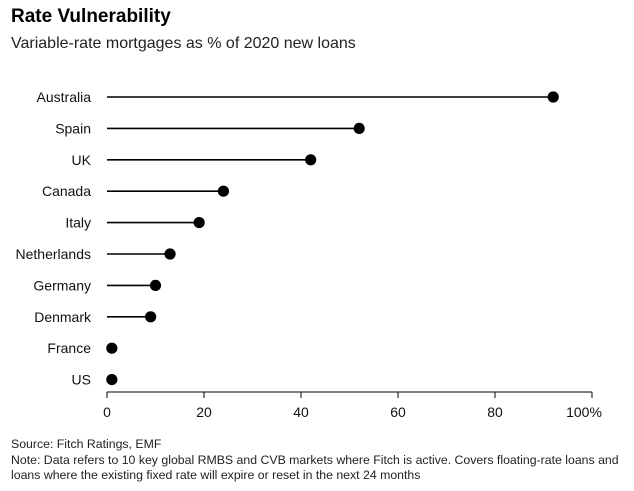  Describe the element at coordinates (359, 128) in the screenshot. I see `dot-spain` at that location.